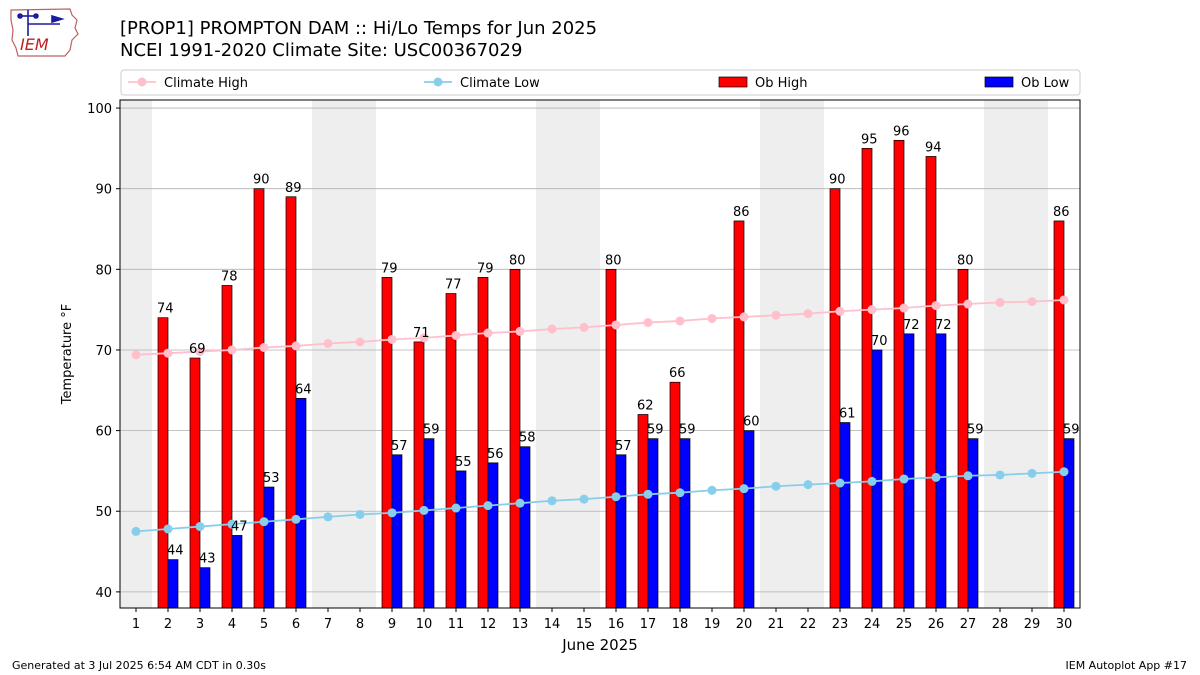 The height and width of the screenshot is (675, 1200). What do you see at coordinates (136, 624) in the screenshot?
I see `x-tick-label: 1` at bounding box center [136, 624].